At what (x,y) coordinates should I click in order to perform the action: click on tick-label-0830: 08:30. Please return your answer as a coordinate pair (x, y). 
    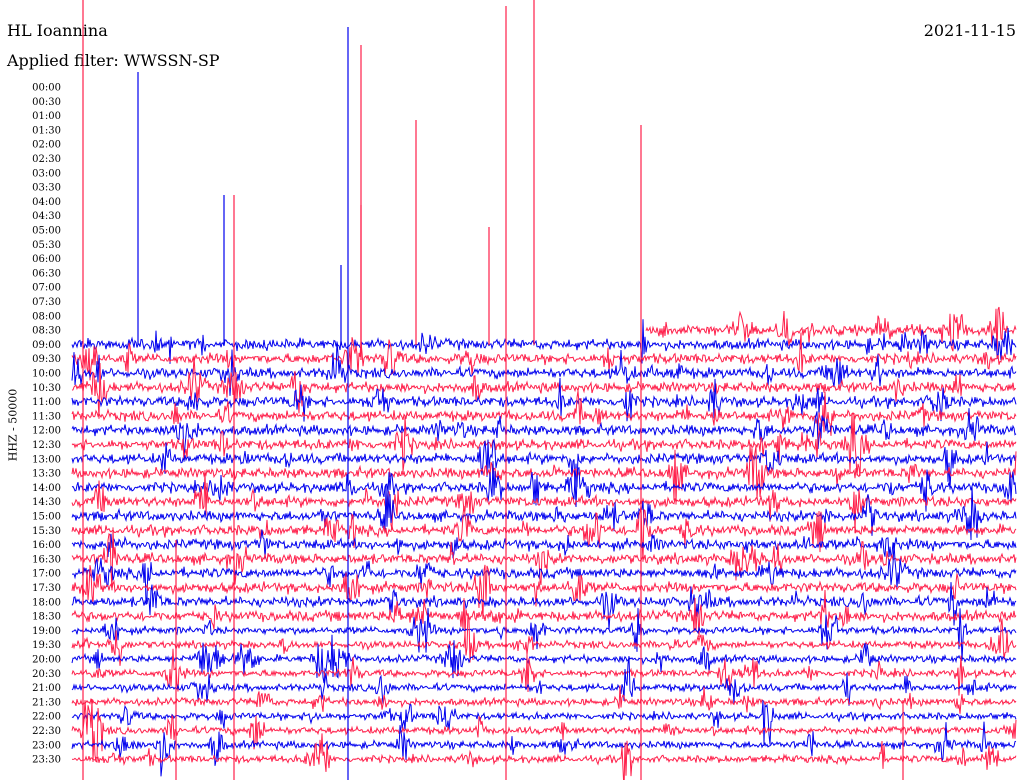
    Looking at the image, I should click on (46, 331).